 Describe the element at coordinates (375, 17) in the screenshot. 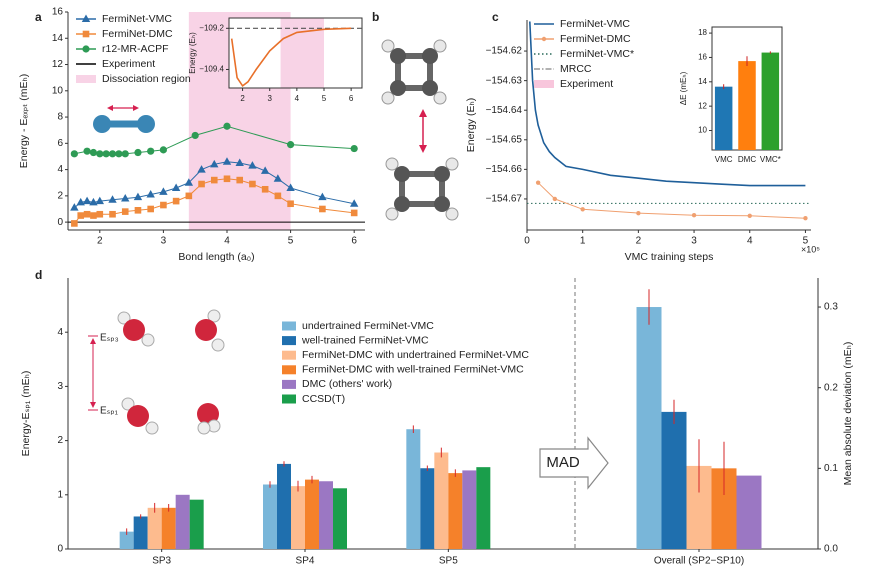

I see `panel-label: b` at that location.